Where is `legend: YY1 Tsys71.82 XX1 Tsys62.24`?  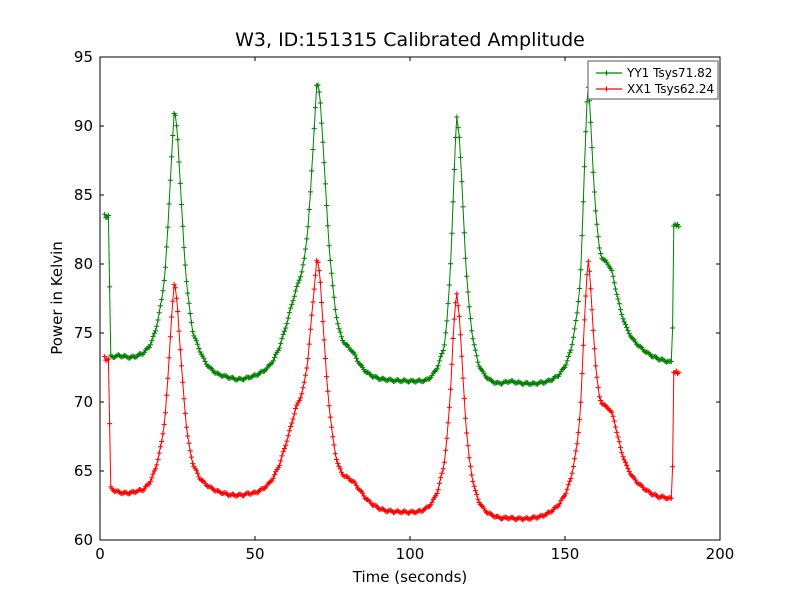
legend: YY1 Tsys71.82 XX1 Tsys62.24 is located at coordinates (653, 80).